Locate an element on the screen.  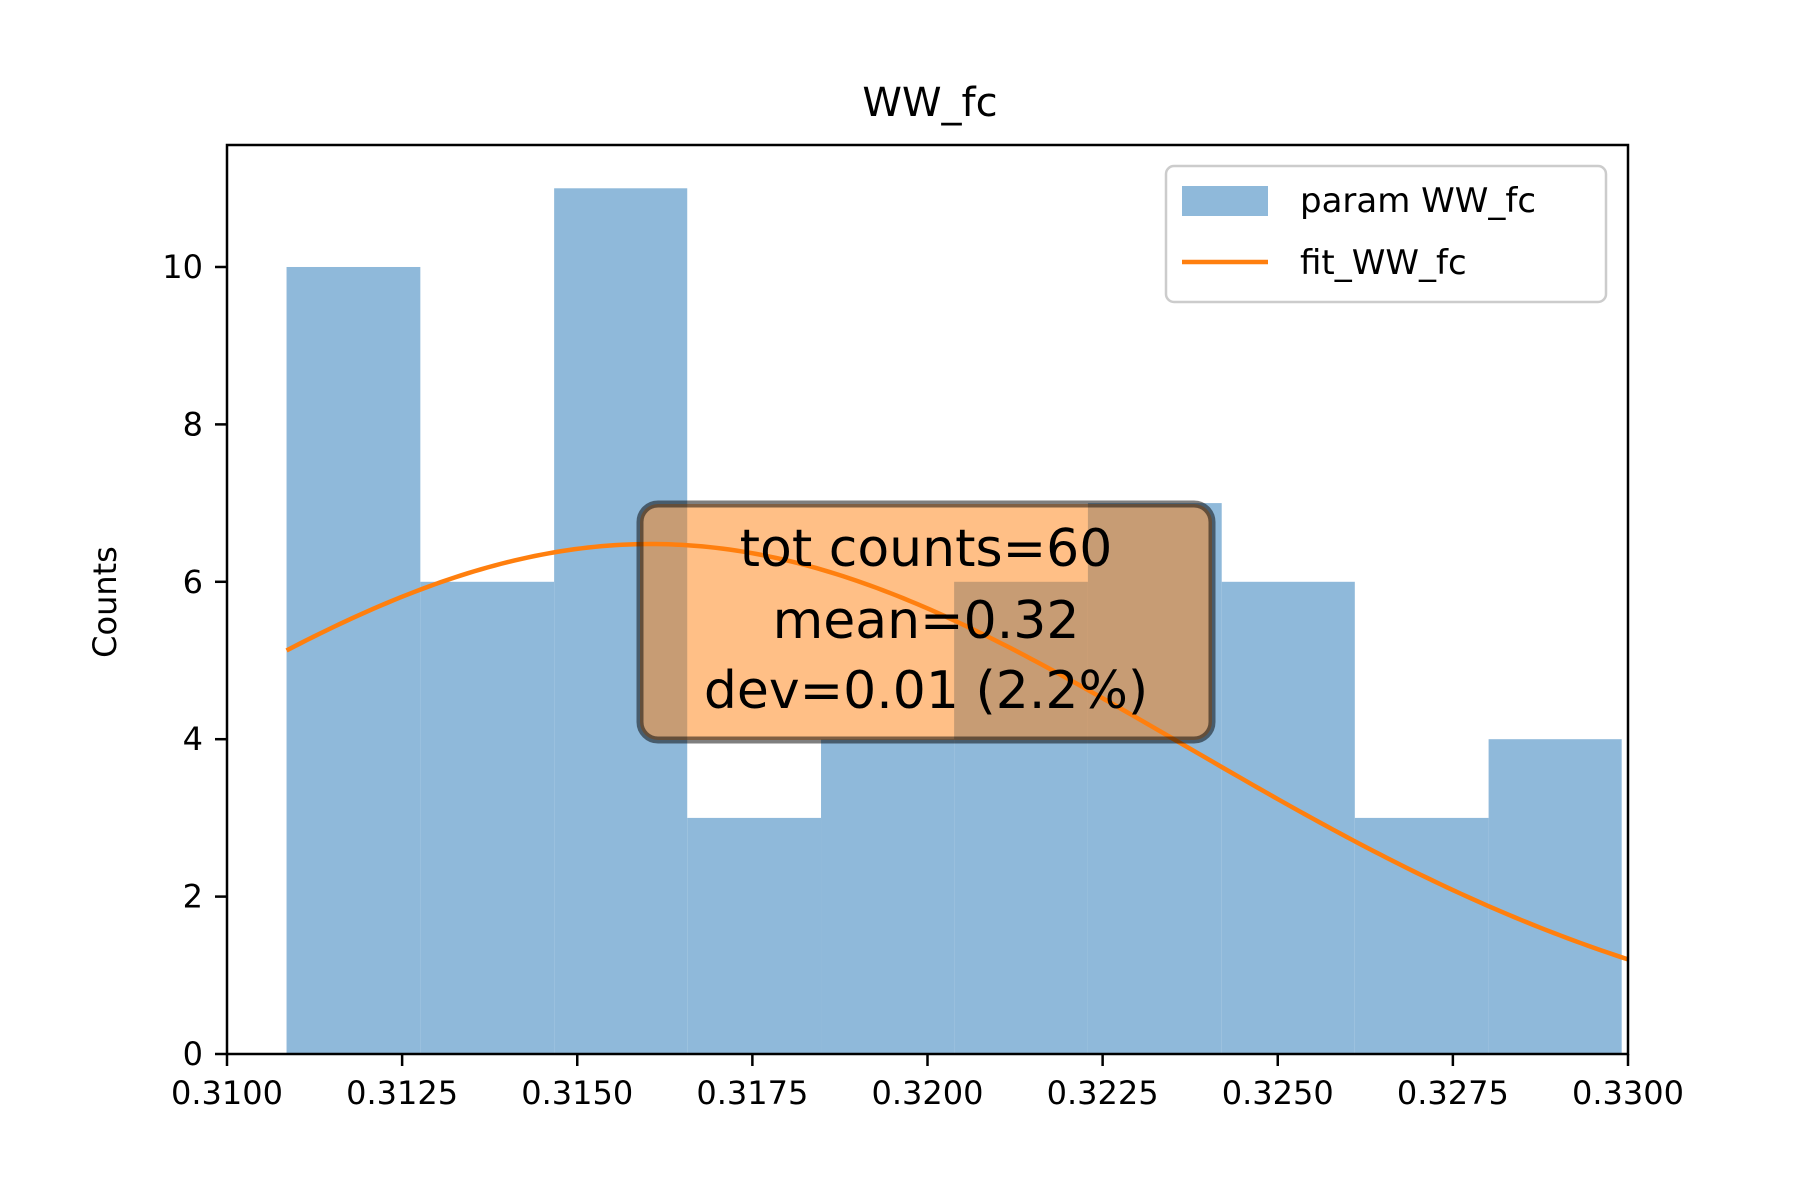
chart-legend: param WW_fc fit_WW_fc is located at coordinates (1386, 234).